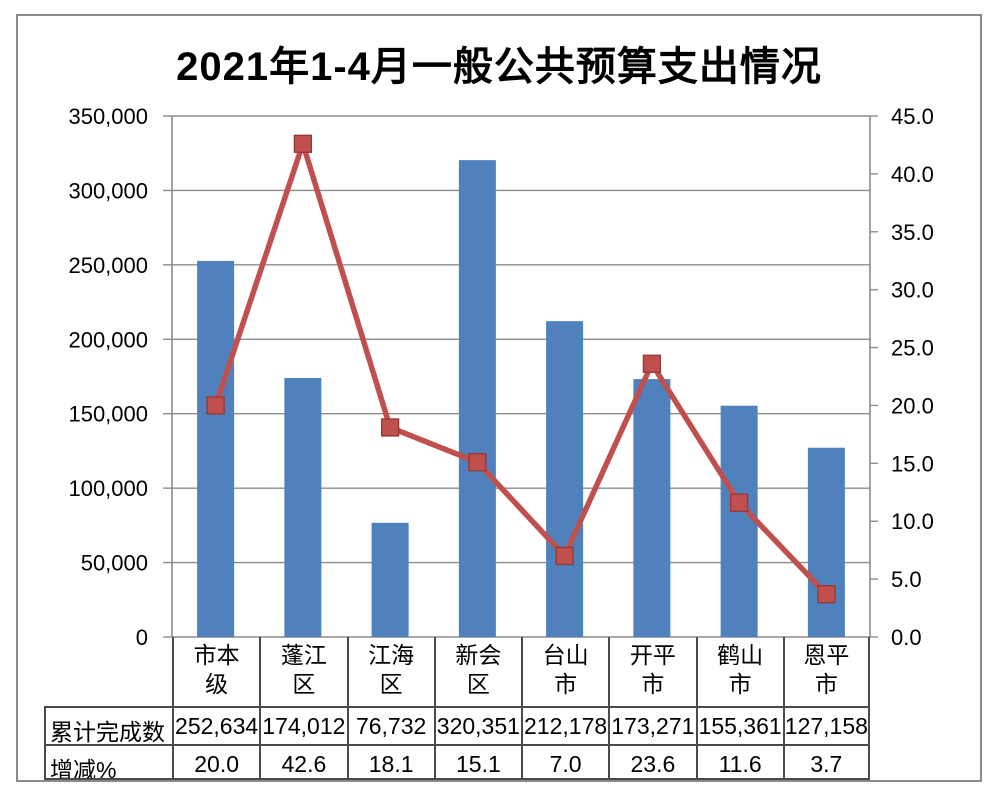 The height and width of the screenshot is (807, 1000). Describe the element at coordinates (912, 116) in the screenshot. I see `right-axis-label: 45.0` at that location.